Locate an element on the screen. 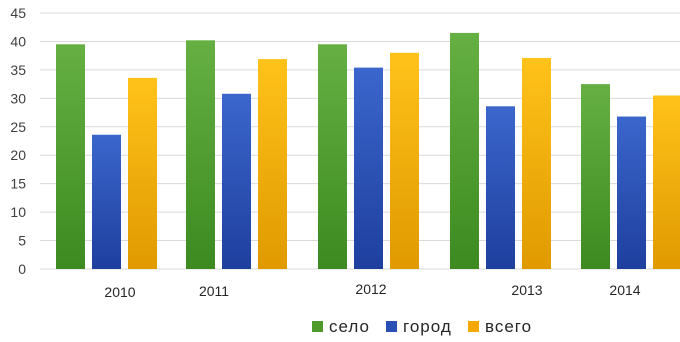  y-tick-label: 30 is located at coordinates (18, 98).